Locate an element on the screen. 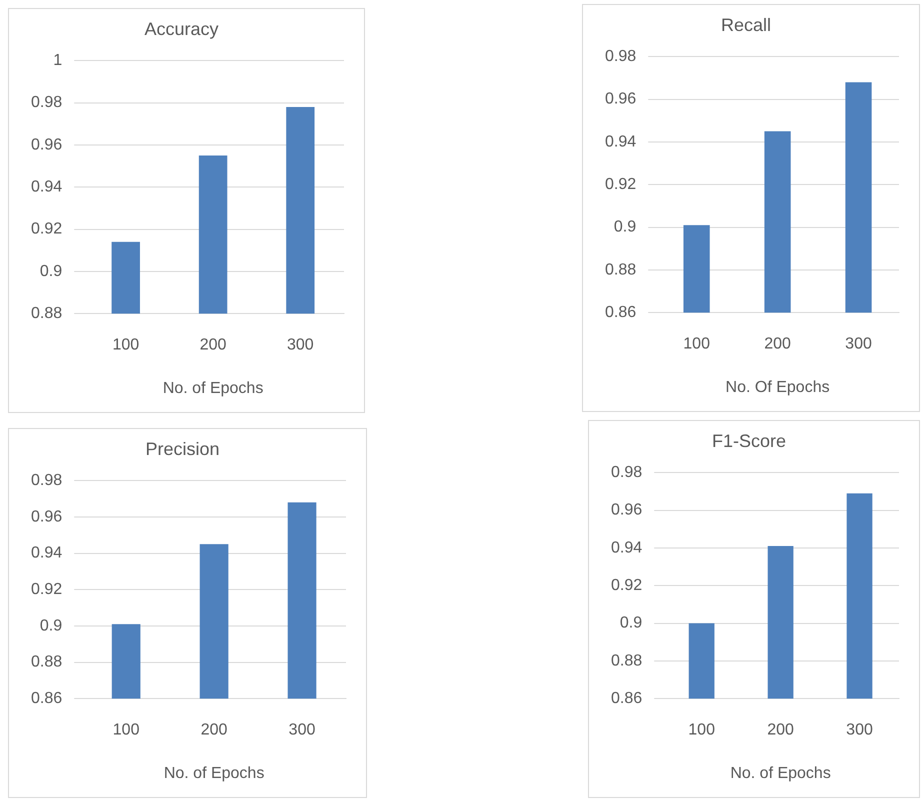 Image resolution: width=922 pixels, height=802 pixels. x-axis-title: No. Of Epochs is located at coordinates (778, 387).